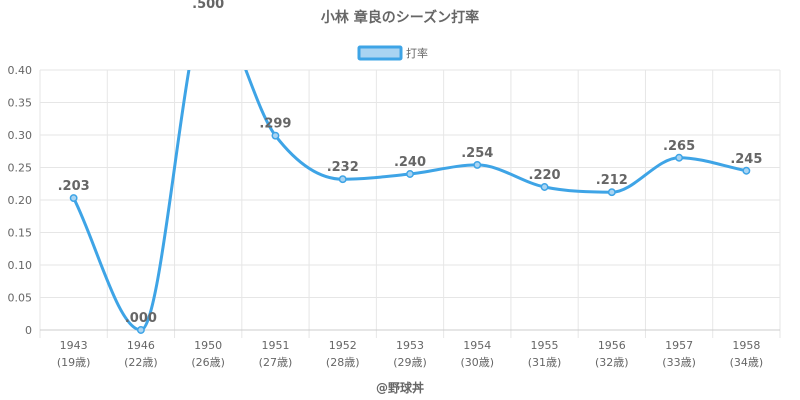 The width and height of the screenshot is (800, 400). Describe the element at coordinates (20, 70) in the screenshot. I see `y-tick-label: 0.40` at that location.